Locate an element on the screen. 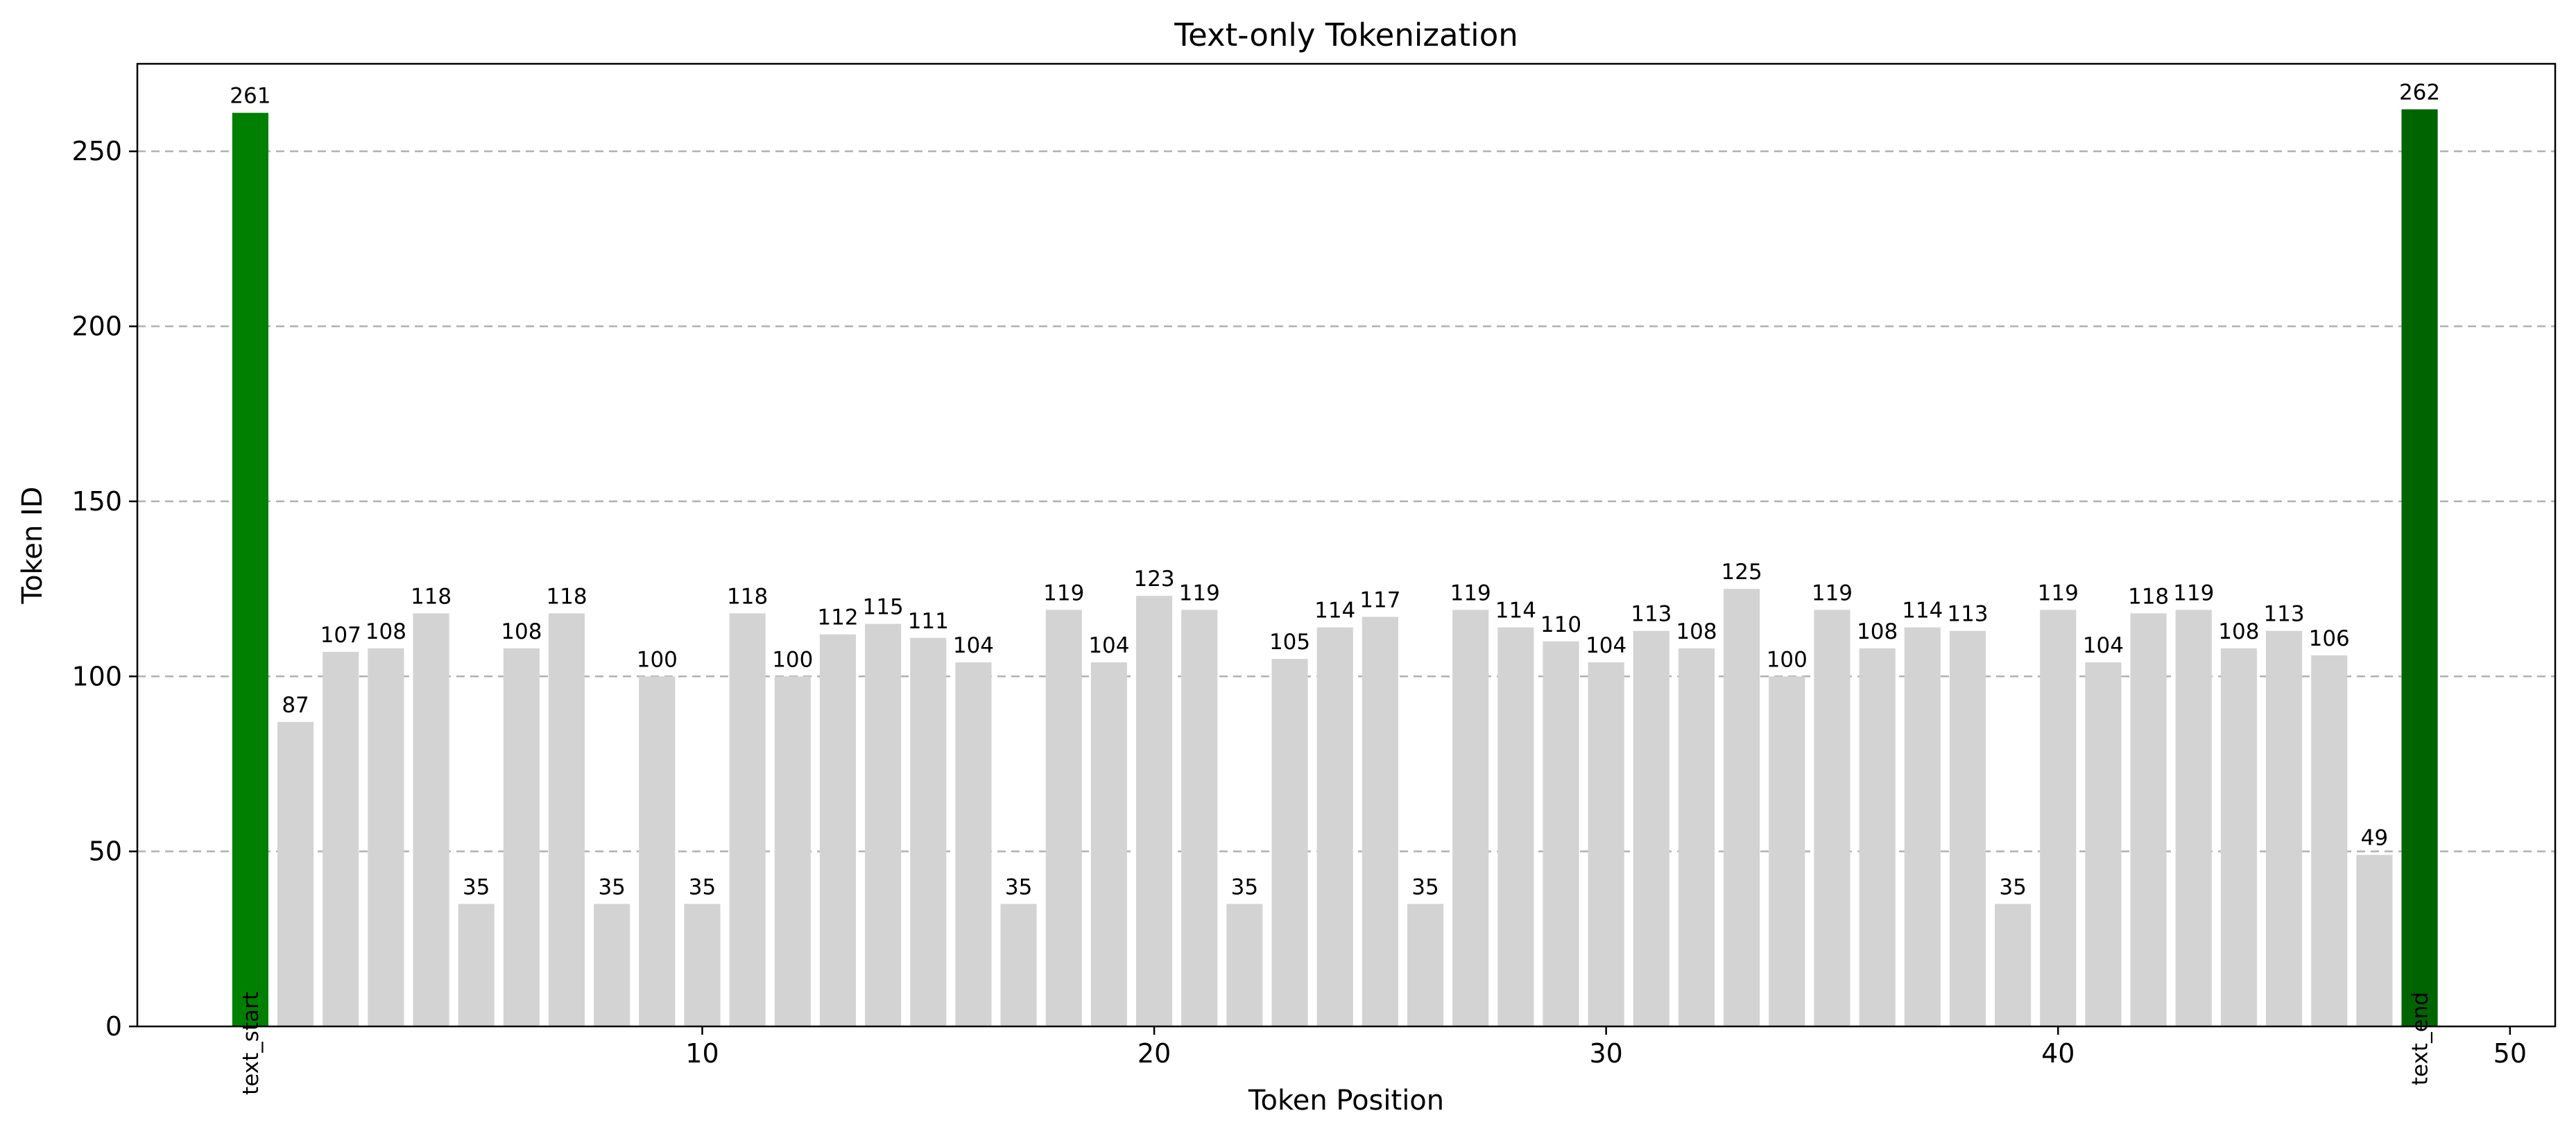 Image resolution: width=2576 pixels, height=1136 pixels. bar-value-label: 112 is located at coordinates (837, 617).